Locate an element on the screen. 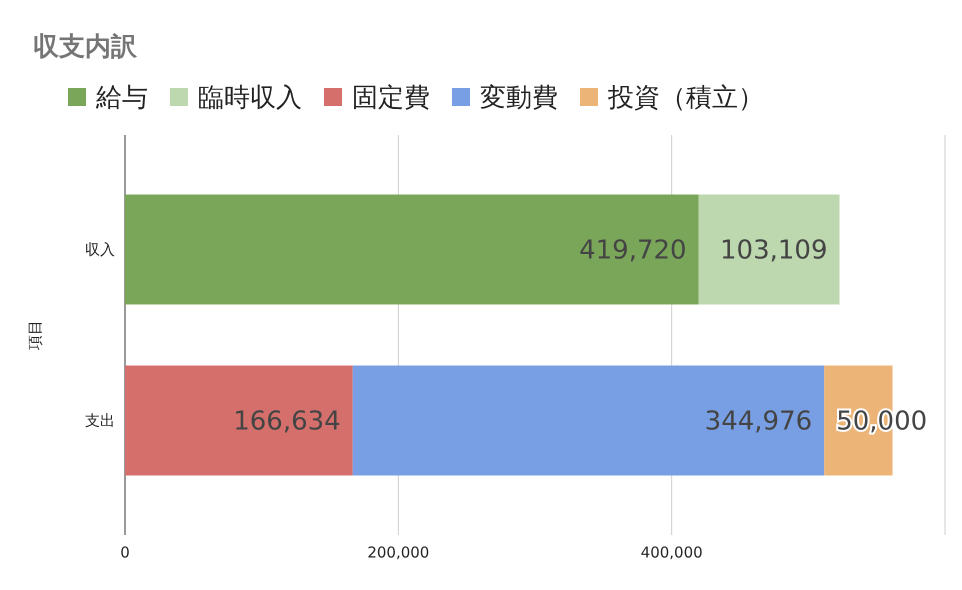 Image resolution: width=962 pixels, height=590 pixels. legend-label: 投資（積立） is located at coordinates (685, 98).